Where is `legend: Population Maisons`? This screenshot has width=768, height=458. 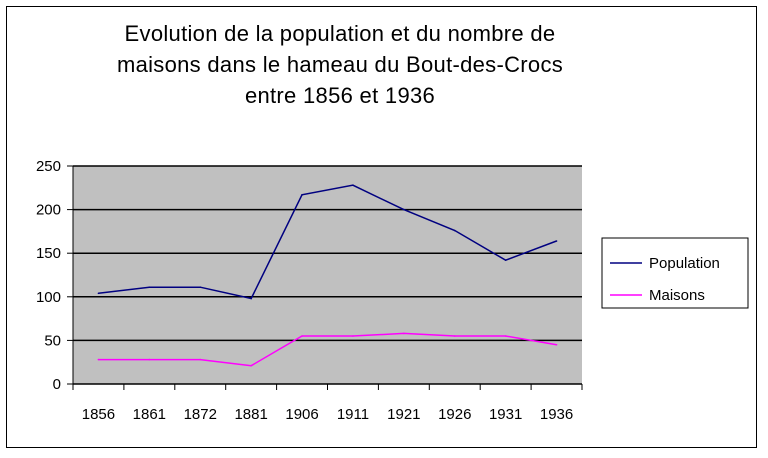
legend: Population Maisons is located at coordinates (675, 273).